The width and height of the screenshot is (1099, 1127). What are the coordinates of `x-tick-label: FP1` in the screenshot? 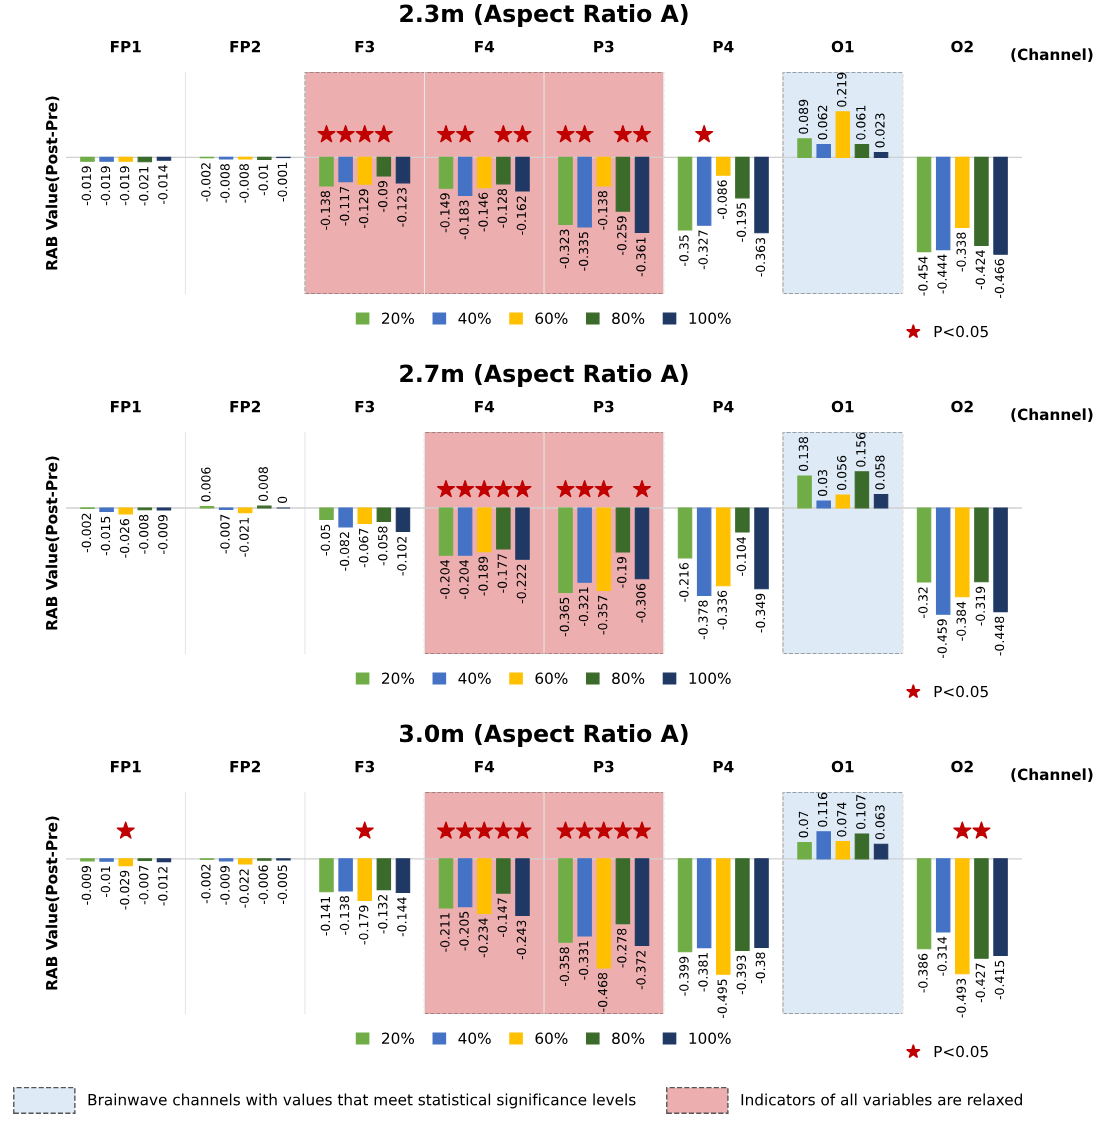 It's located at (125, 767).